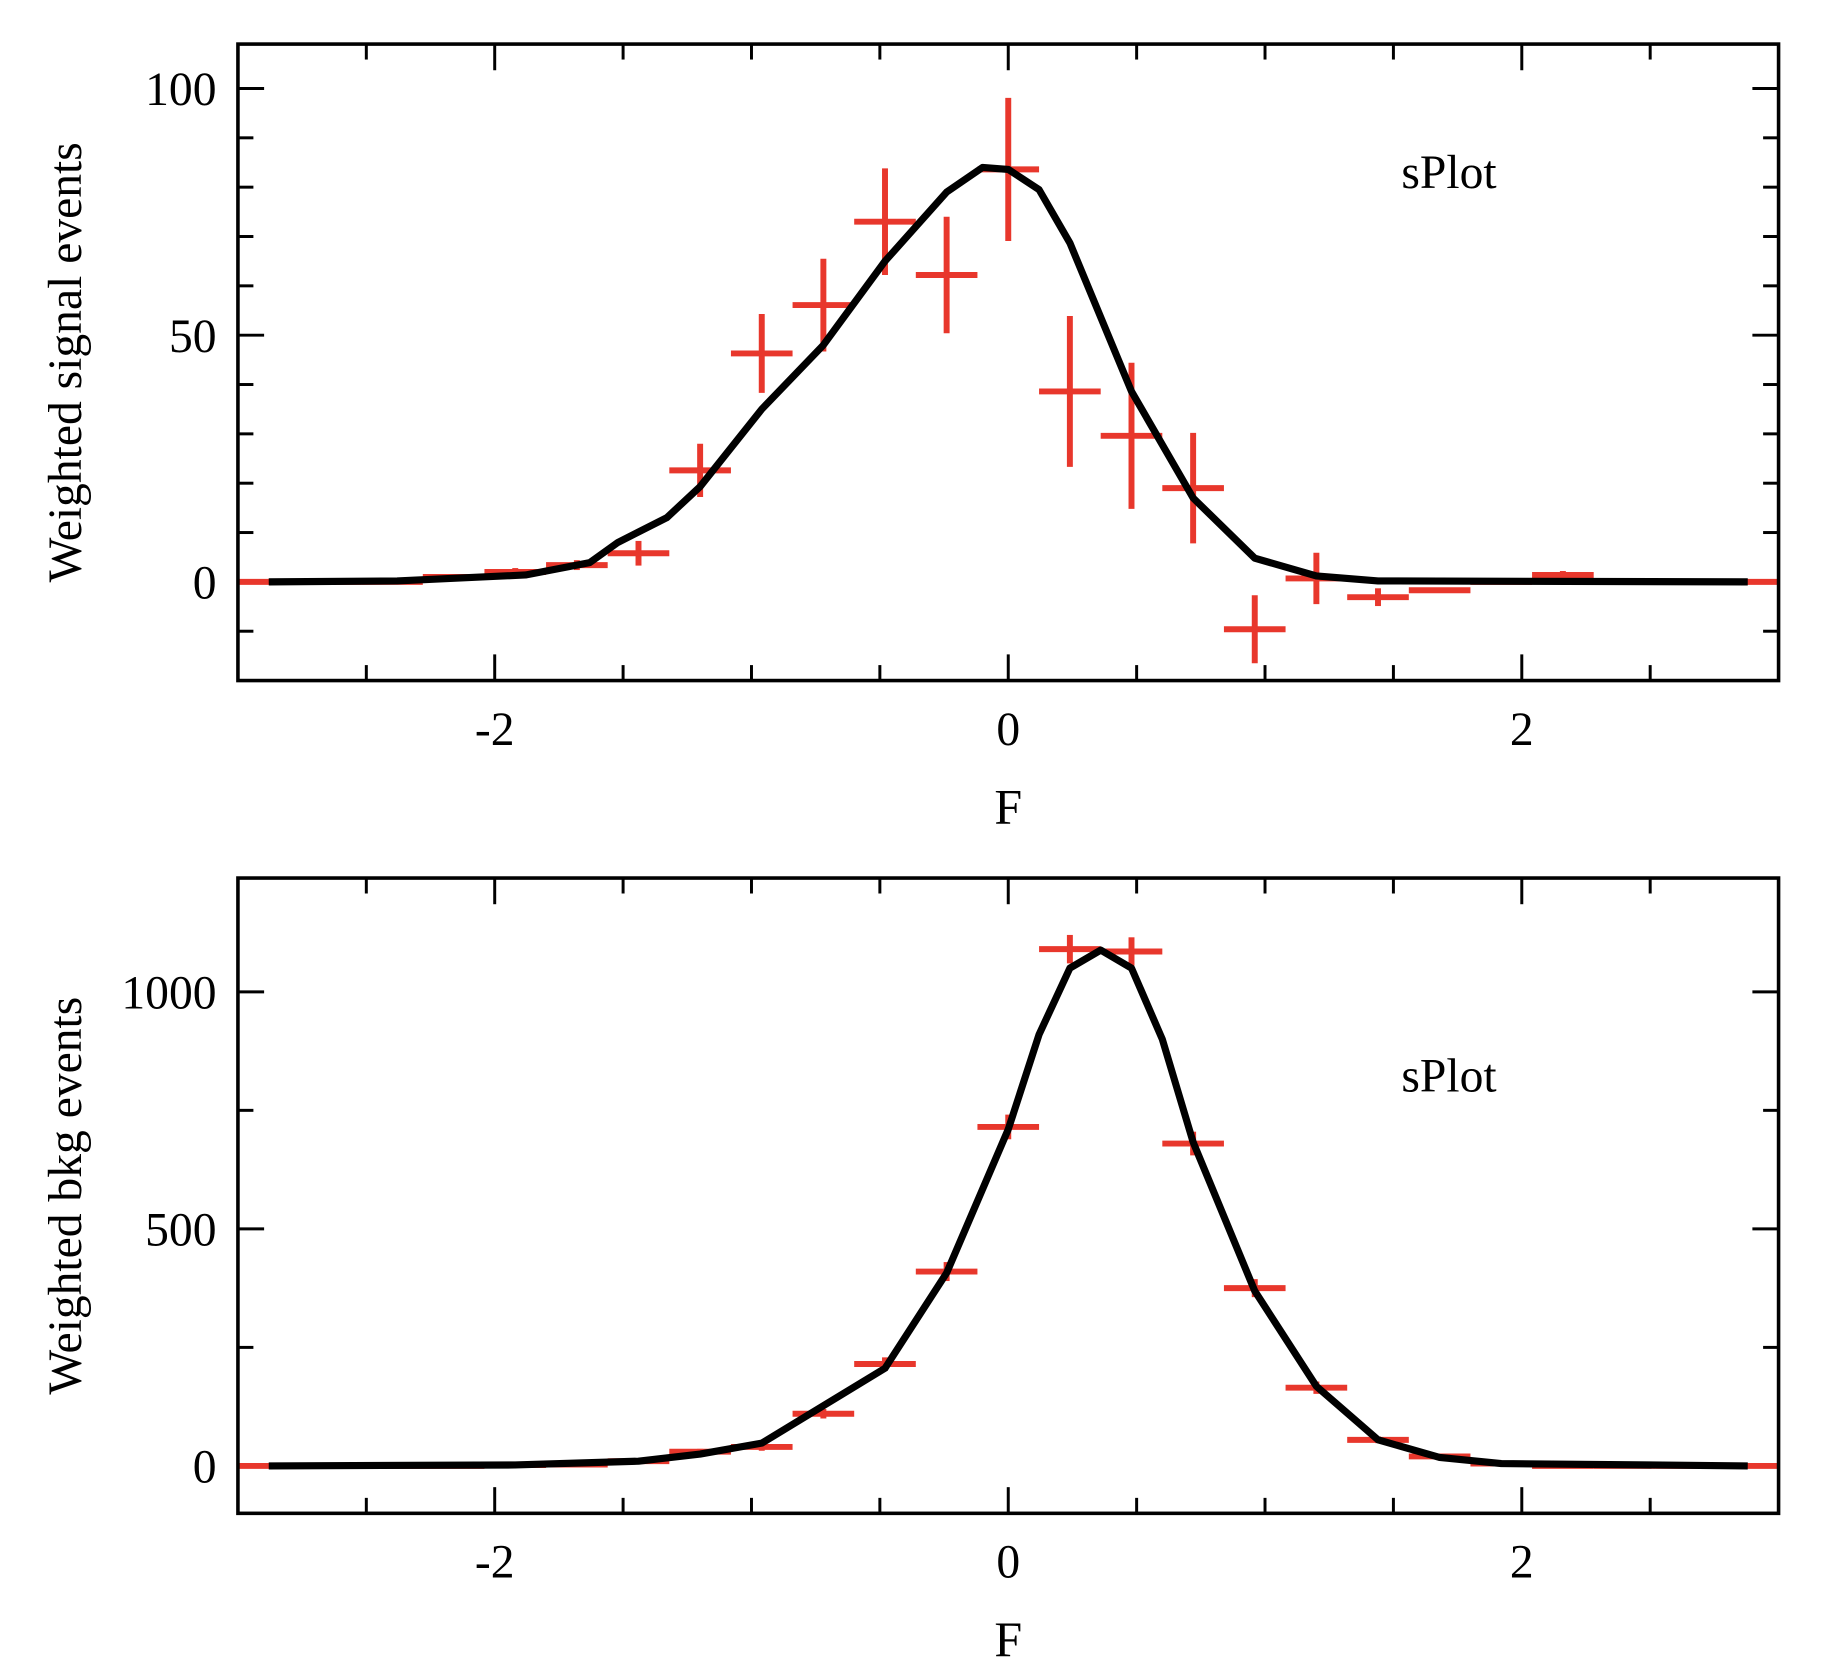 This screenshot has width=1844, height=1674. Describe the element at coordinates (66, 362) in the screenshot. I see `y-axis-label: Weighted signal events` at that location.